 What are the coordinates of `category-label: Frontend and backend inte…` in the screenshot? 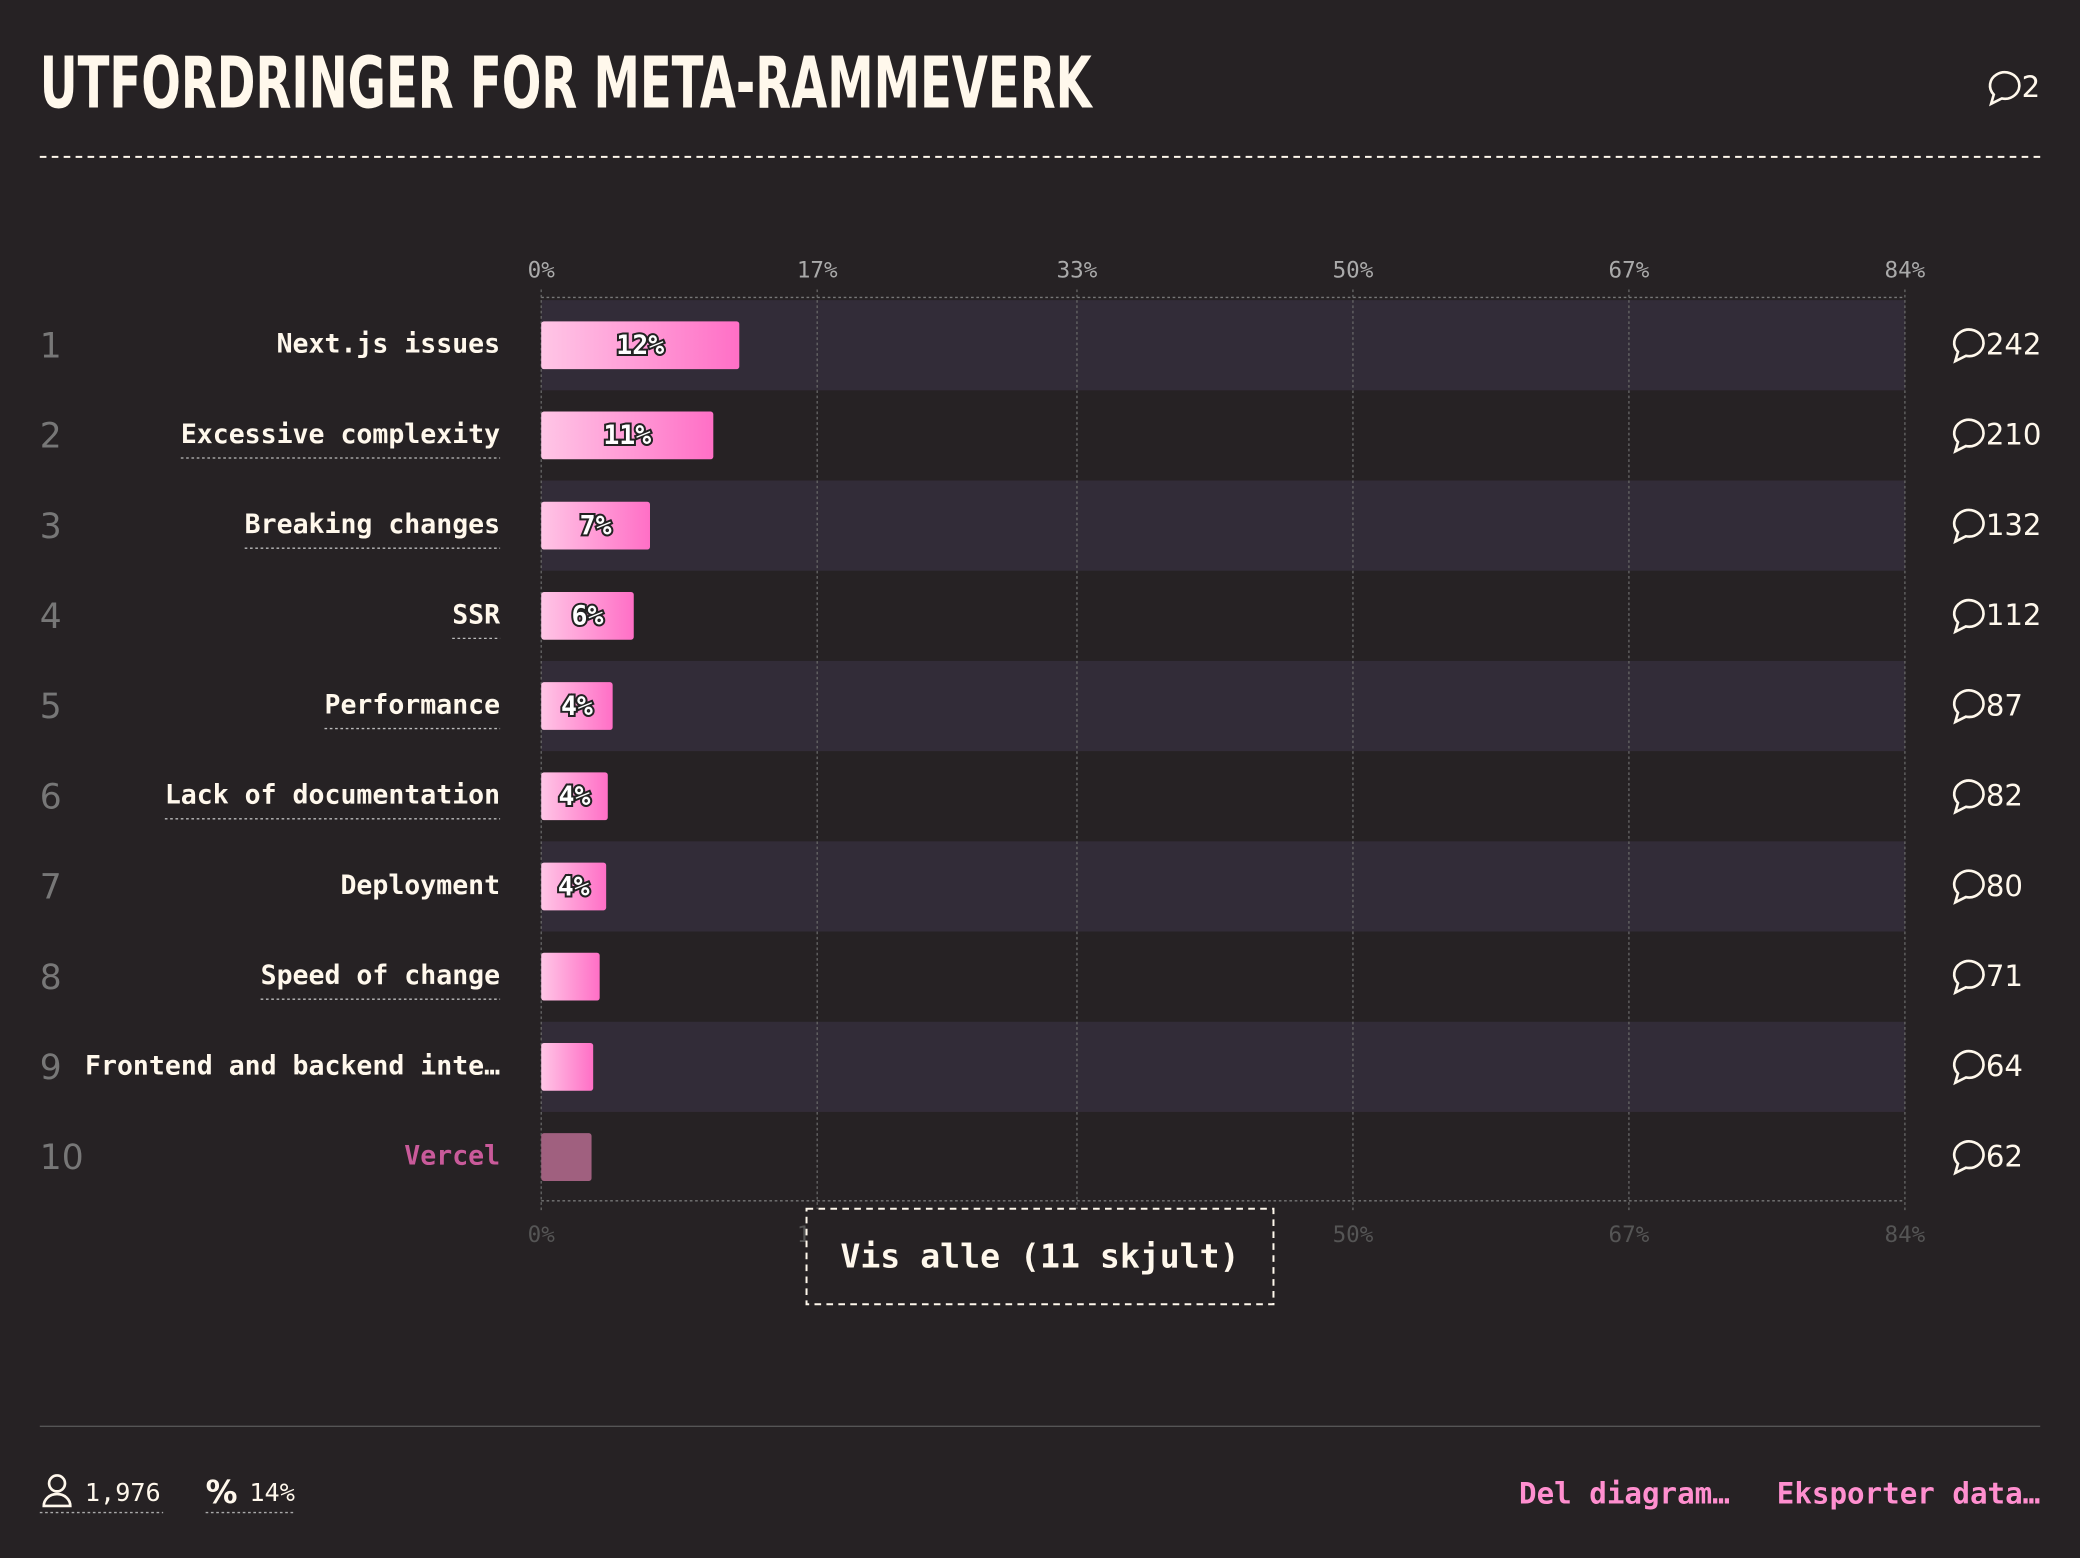 It's located at (292, 1065).